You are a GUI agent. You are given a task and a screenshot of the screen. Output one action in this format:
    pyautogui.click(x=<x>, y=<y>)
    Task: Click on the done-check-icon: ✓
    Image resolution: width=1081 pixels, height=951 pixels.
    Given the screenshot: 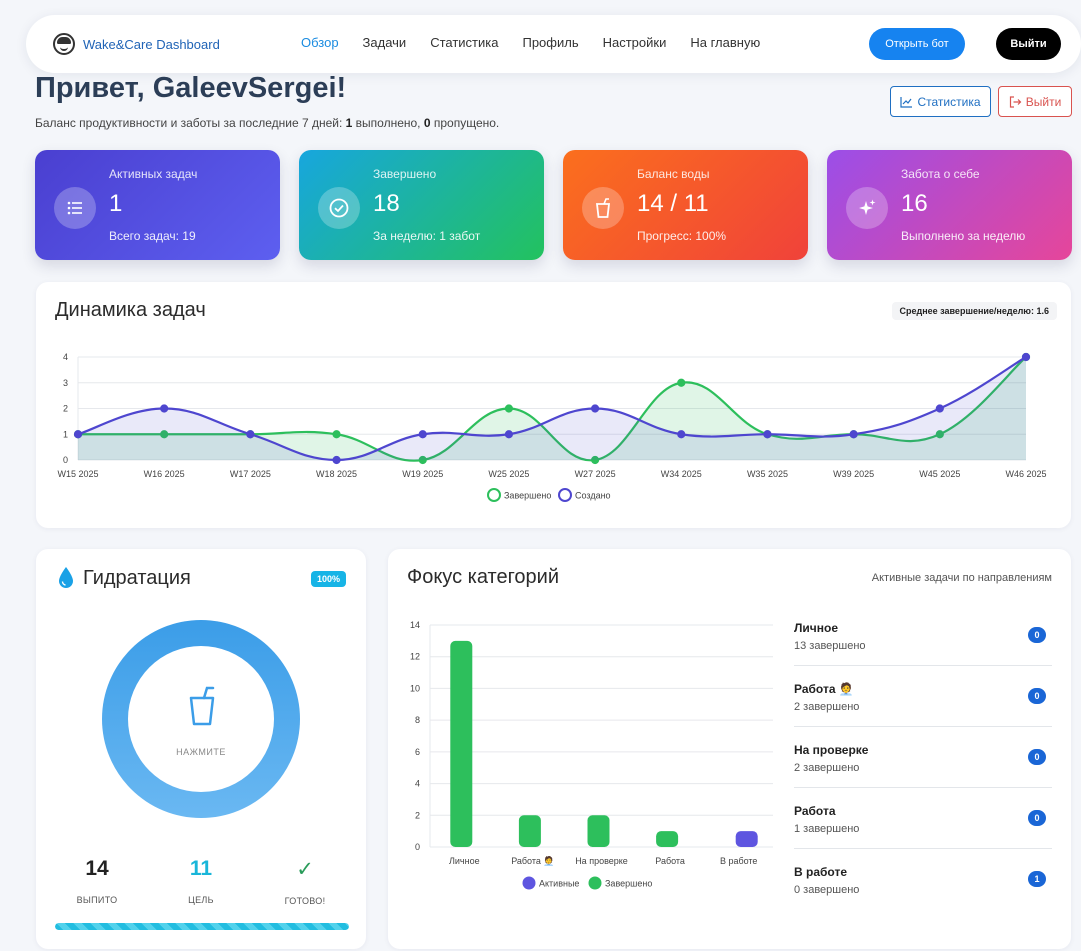 What is the action you would take?
    pyautogui.click(x=305, y=869)
    